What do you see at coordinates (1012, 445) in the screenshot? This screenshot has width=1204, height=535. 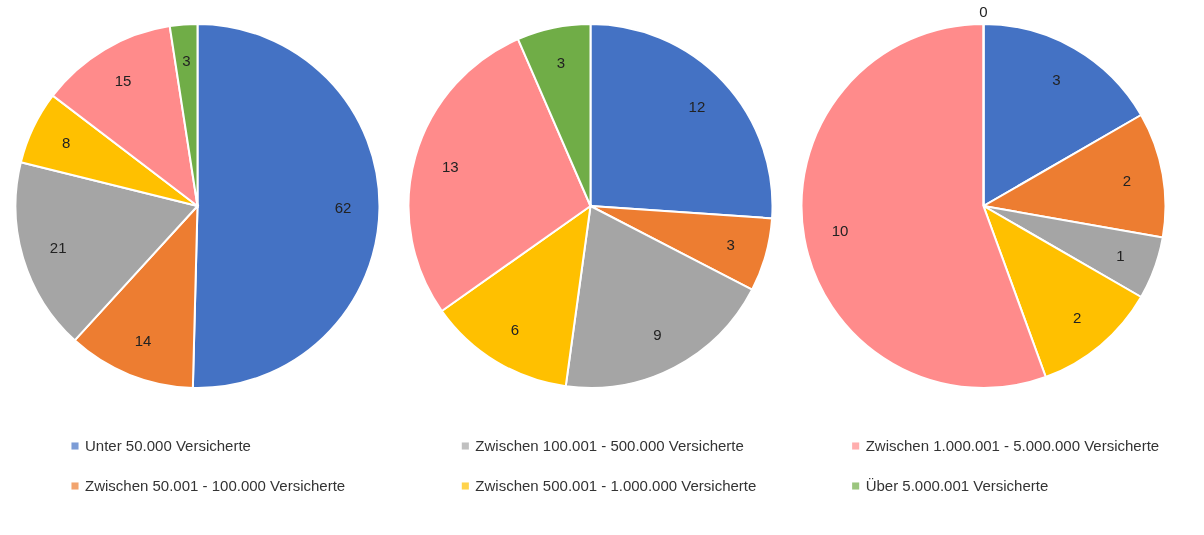 I see `legend-label: Zwischen 1.000.001 - 5.000.000 Versicherte` at bounding box center [1012, 445].